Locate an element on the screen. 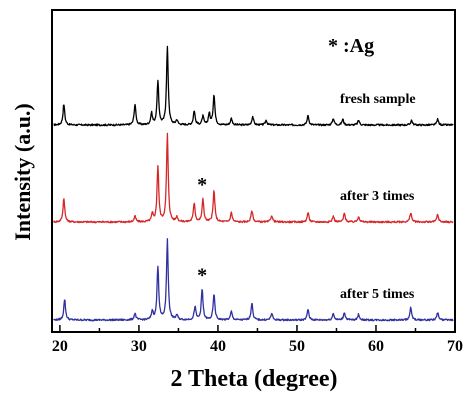 The image size is (465, 395). x-tick-label-30: 30 is located at coordinates (139, 346).